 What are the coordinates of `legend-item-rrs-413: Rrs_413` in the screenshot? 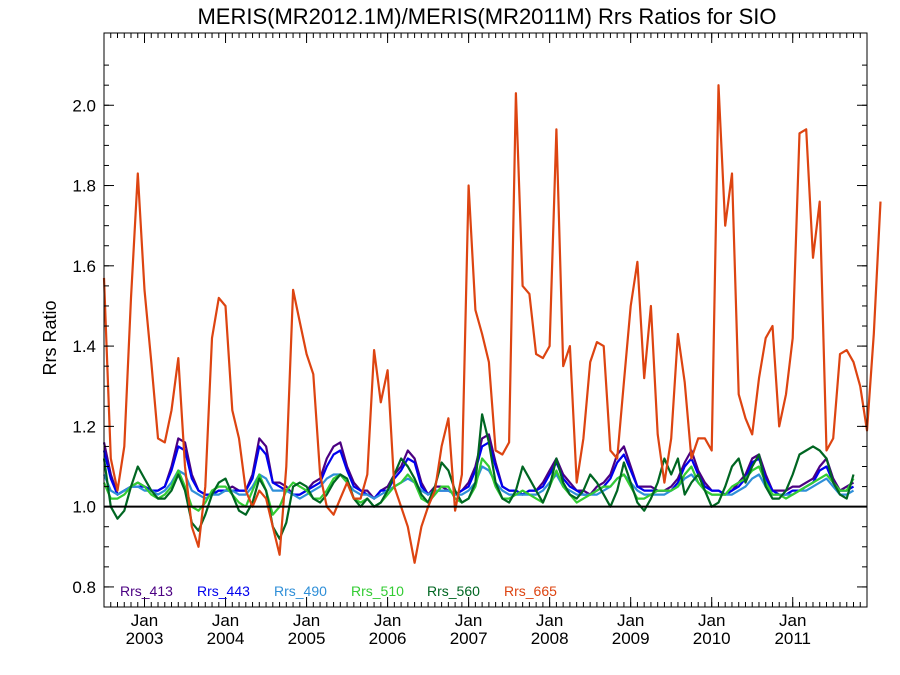 It's located at (146, 591).